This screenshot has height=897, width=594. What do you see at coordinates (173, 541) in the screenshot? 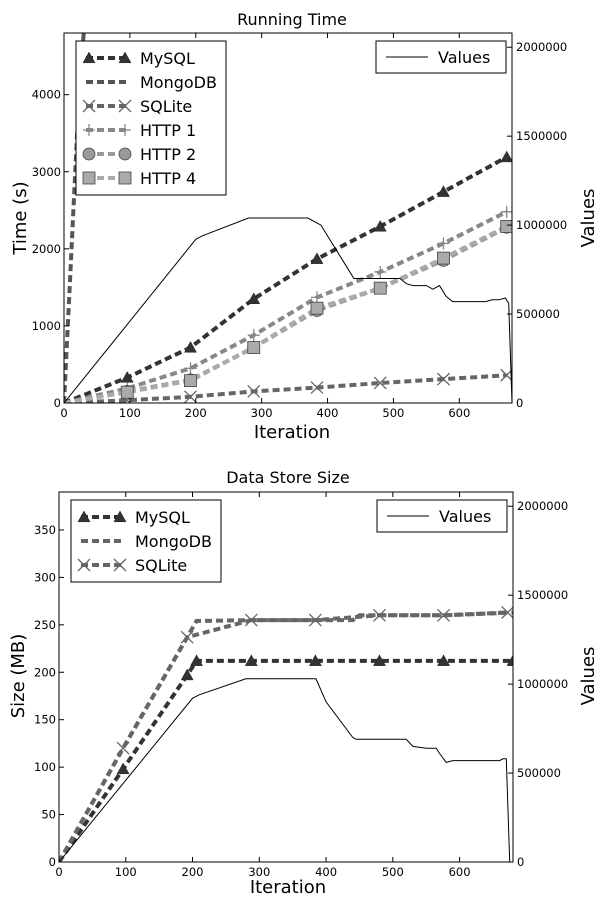
I see `legend-label-mongodb: MongoDB` at bounding box center [173, 541].